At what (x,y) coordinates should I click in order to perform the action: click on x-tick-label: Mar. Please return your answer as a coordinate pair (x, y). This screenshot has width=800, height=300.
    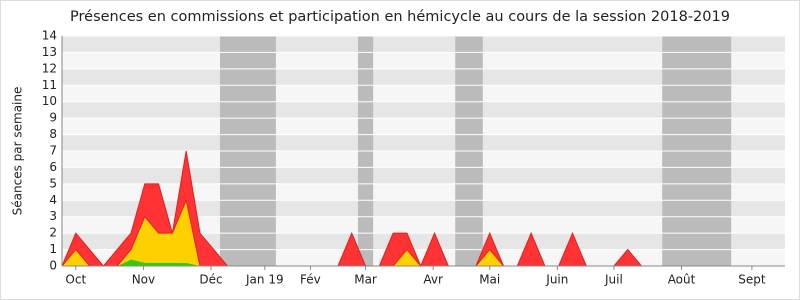
    Looking at the image, I should click on (365, 280).